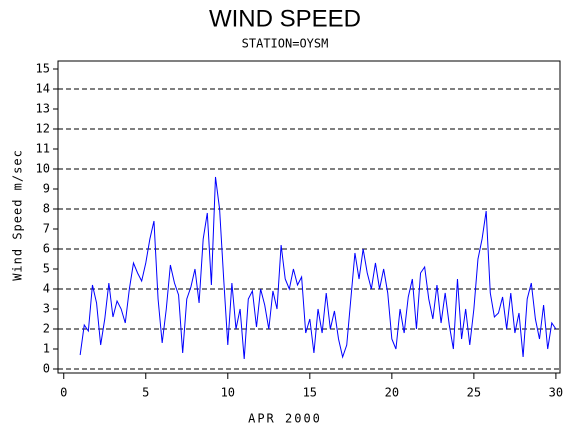 The width and height of the screenshot is (570, 430). I want to click on x-tick-label: 25, so click(474, 393).